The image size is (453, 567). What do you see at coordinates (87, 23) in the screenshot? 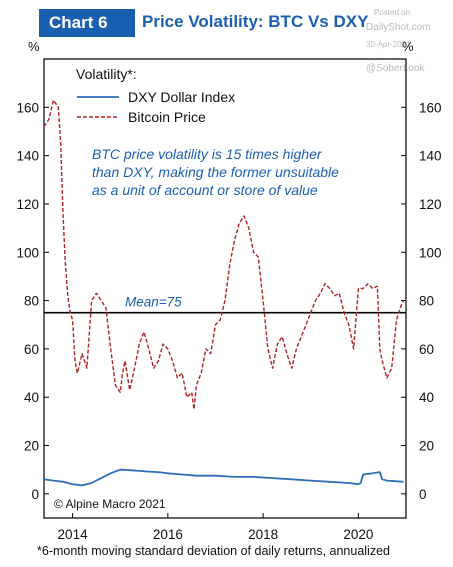
I see `chart-number-badge: Chart 6` at bounding box center [87, 23].